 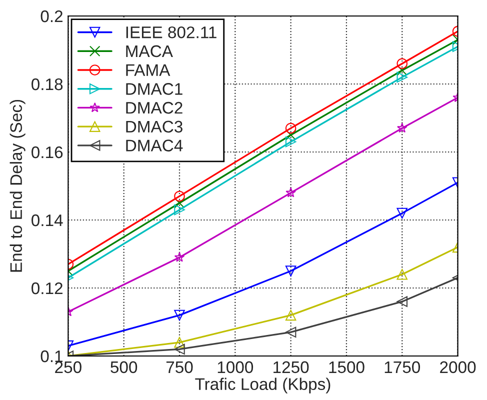 What do you see at coordinates (51, 356) in the screenshot?
I see `y-tick-label: 0.1` at bounding box center [51, 356].